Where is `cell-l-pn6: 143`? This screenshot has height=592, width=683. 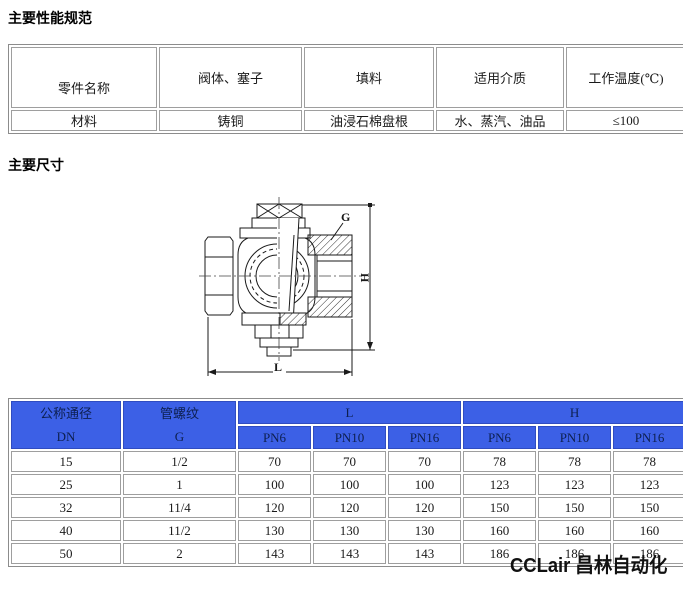 cell-l-pn6: 143 is located at coordinates (274, 553).